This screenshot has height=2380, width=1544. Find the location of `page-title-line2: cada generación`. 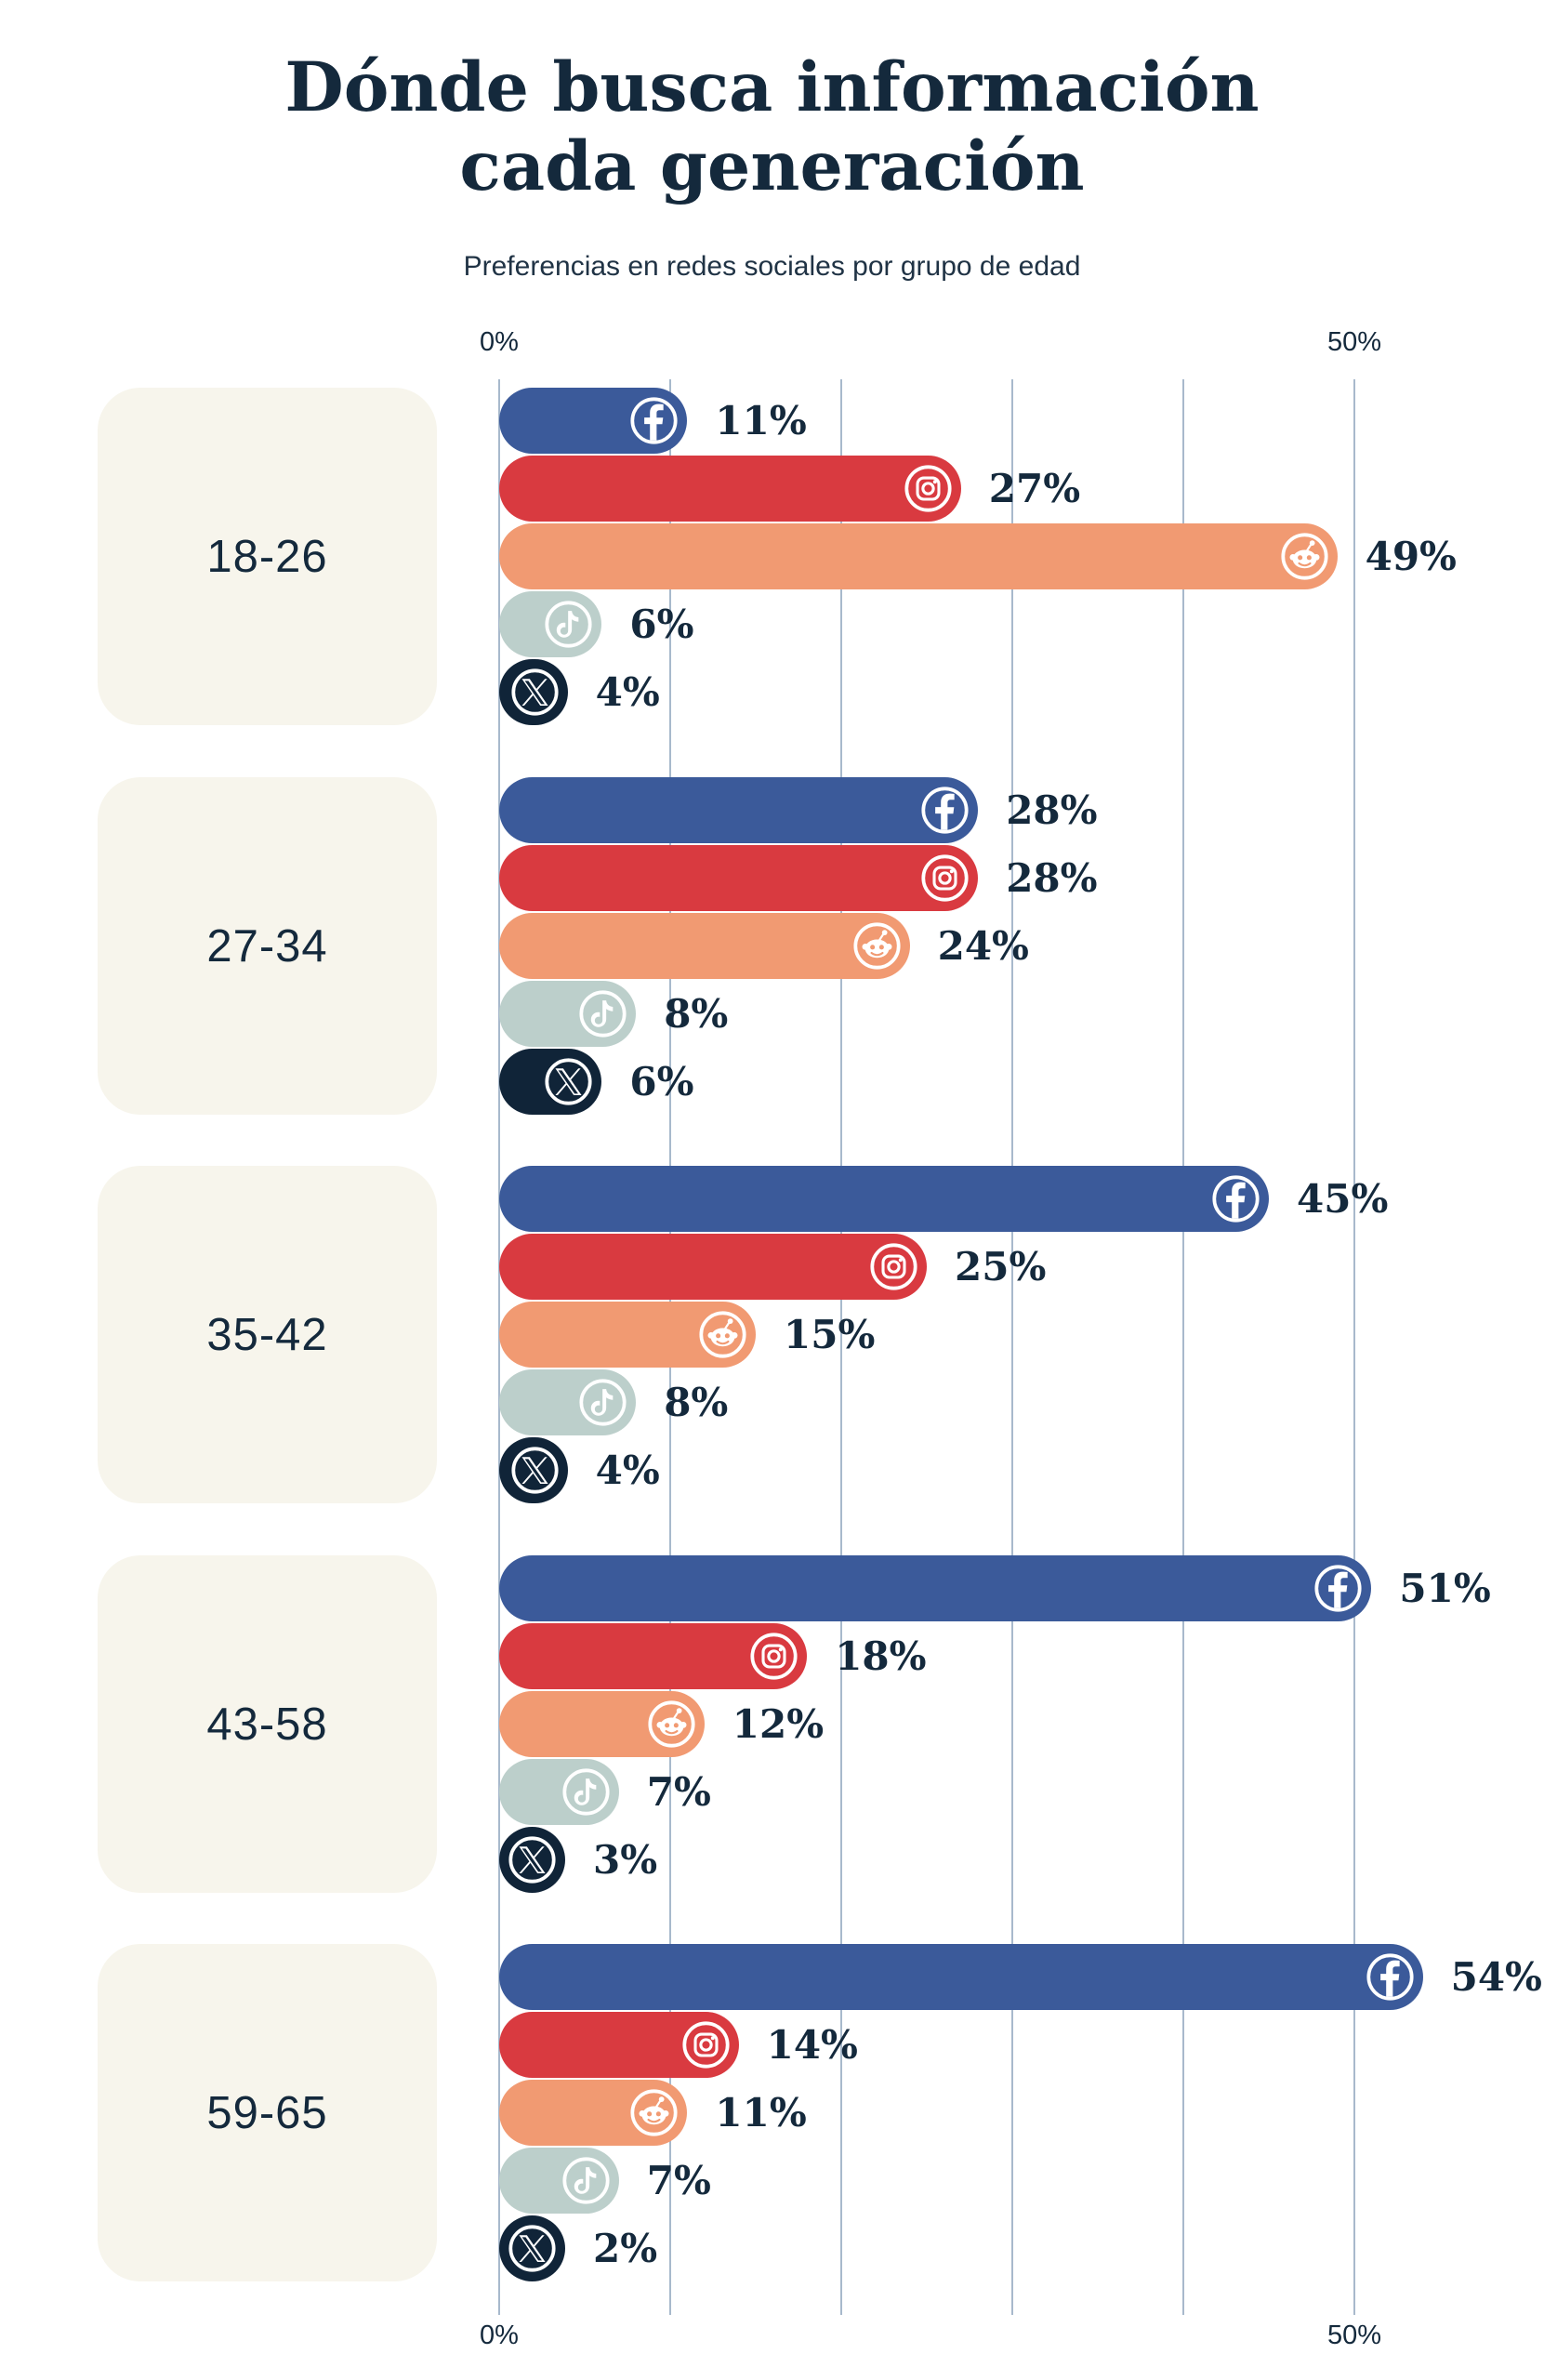

page-title-line2: cada generación is located at coordinates (772, 166).